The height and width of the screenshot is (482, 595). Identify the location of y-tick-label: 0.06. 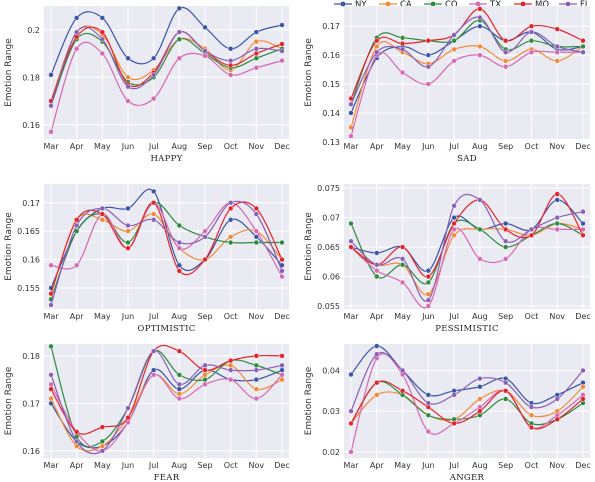
(331, 277).